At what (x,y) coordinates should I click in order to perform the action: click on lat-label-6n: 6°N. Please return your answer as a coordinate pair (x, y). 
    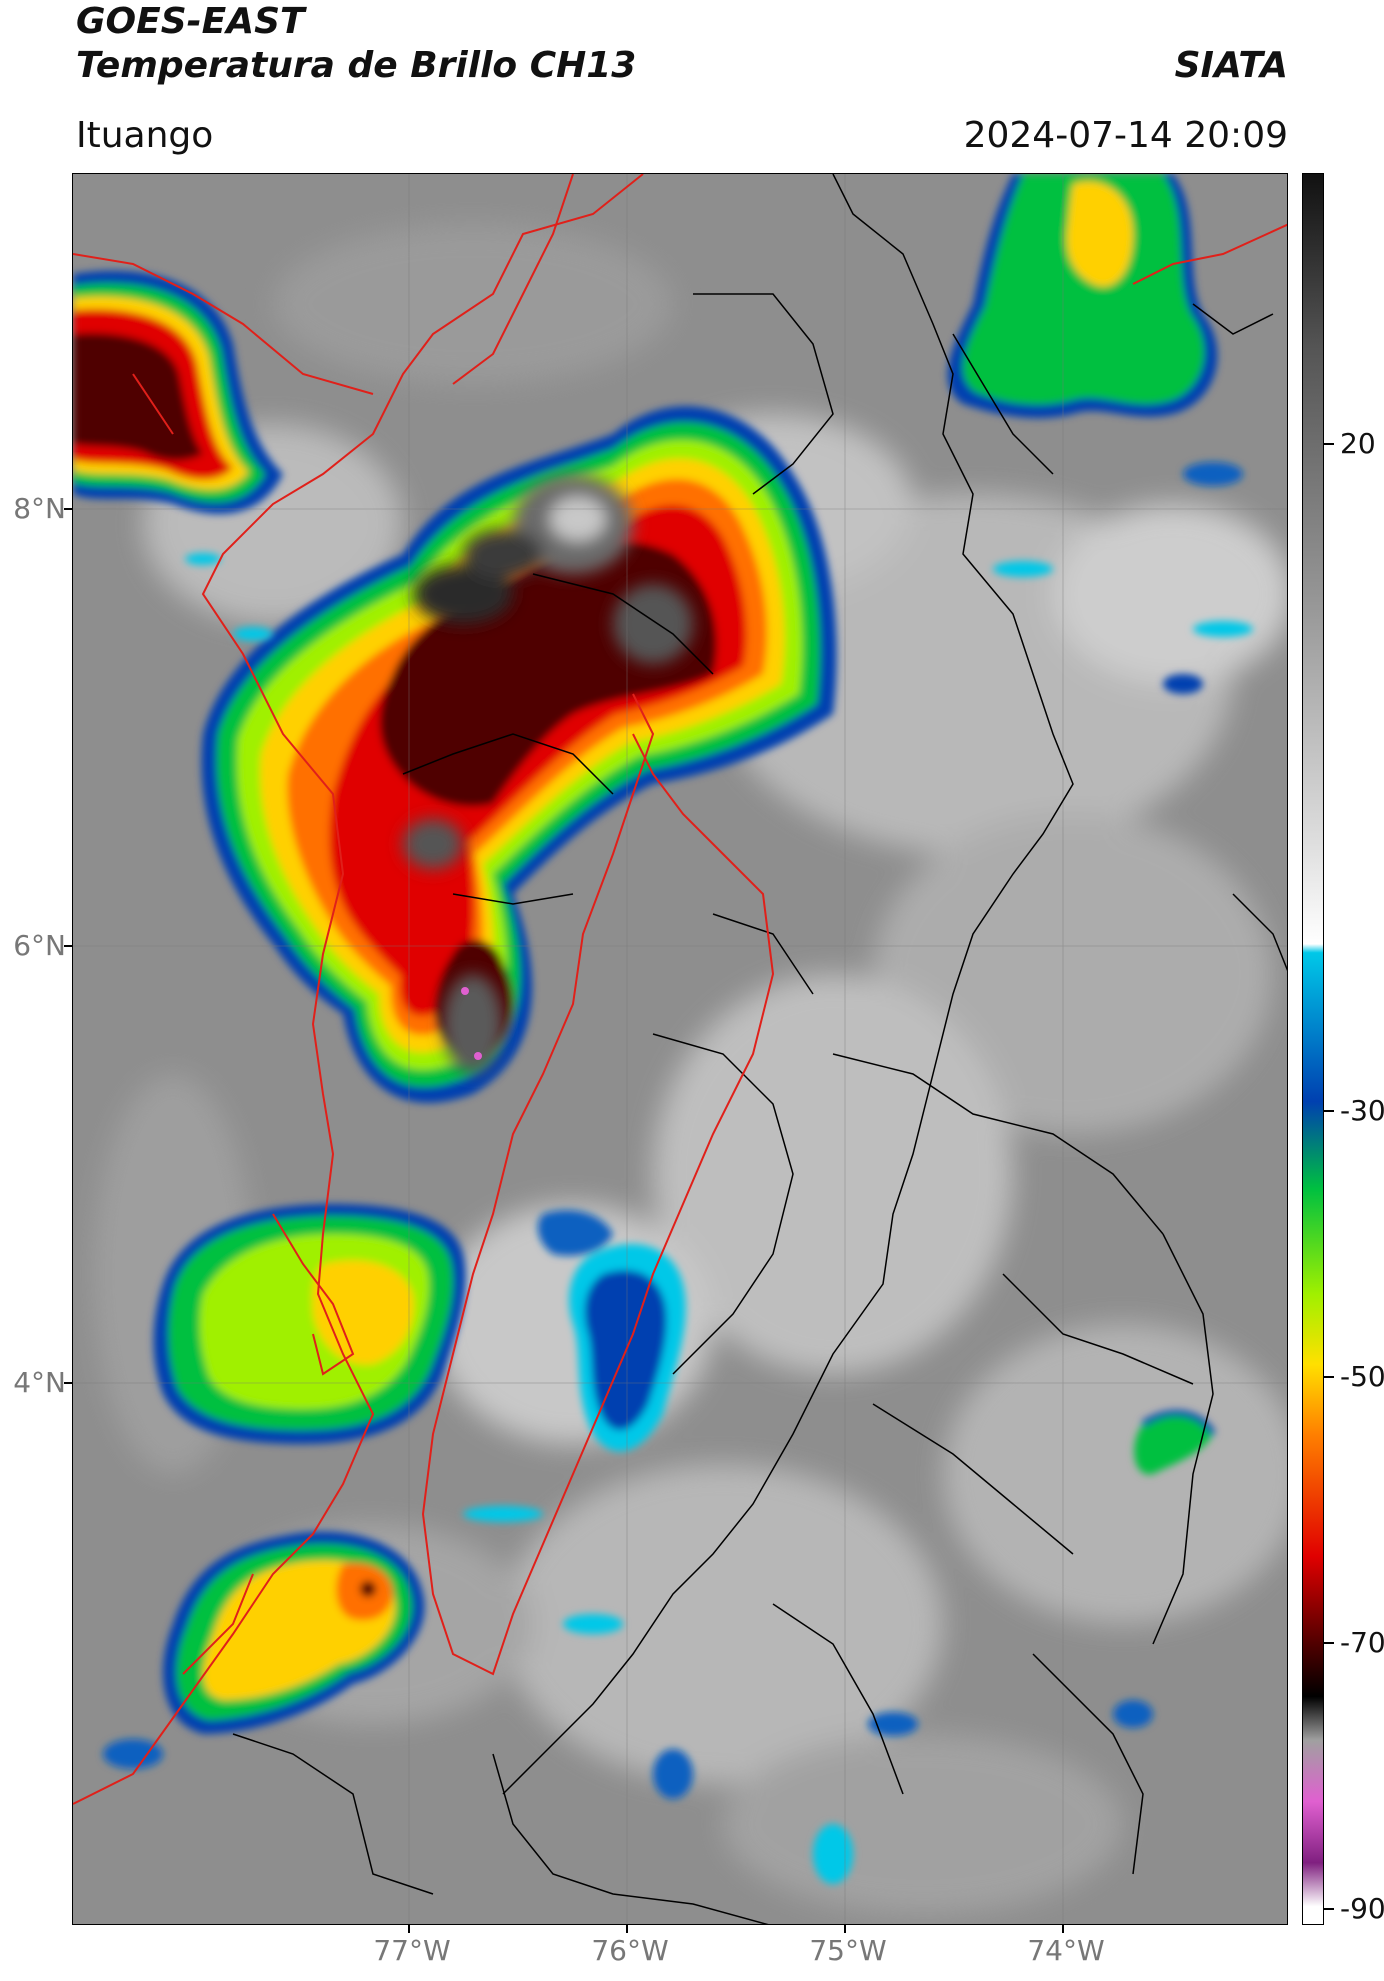
    Looking at the image, I should click on (39, 945).